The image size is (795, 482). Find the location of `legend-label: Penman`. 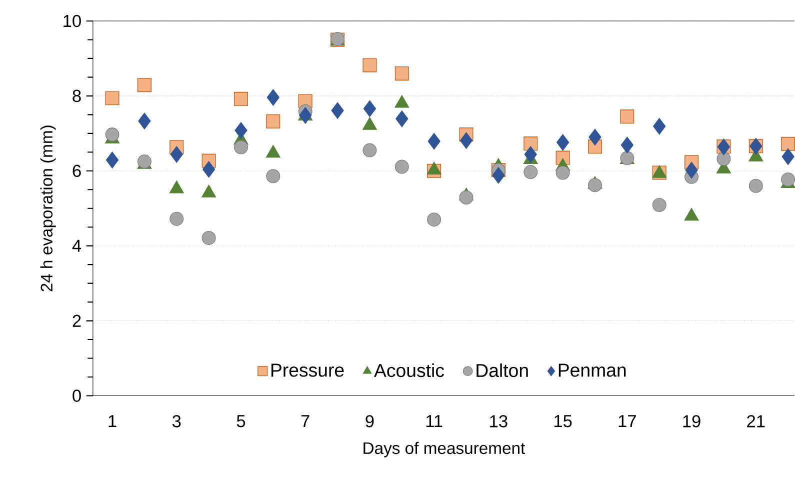

legend-label: Penman is located at coordinates (592, 370).